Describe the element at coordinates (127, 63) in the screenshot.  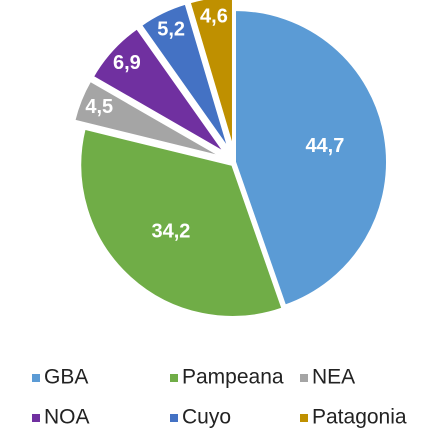
I see `data-label: 6,9` at that location.